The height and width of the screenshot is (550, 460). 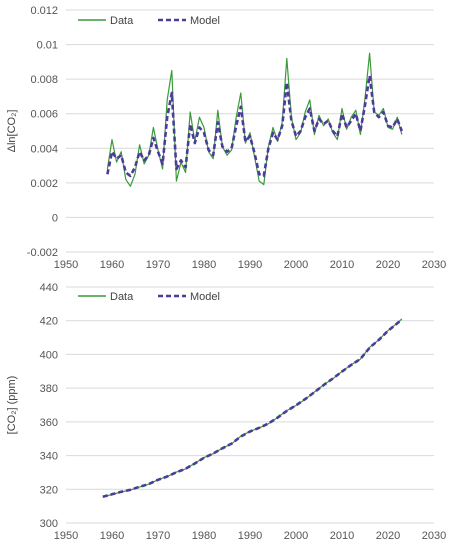 I want to click on y-tick-label: 320, so click(x=49, y=490).